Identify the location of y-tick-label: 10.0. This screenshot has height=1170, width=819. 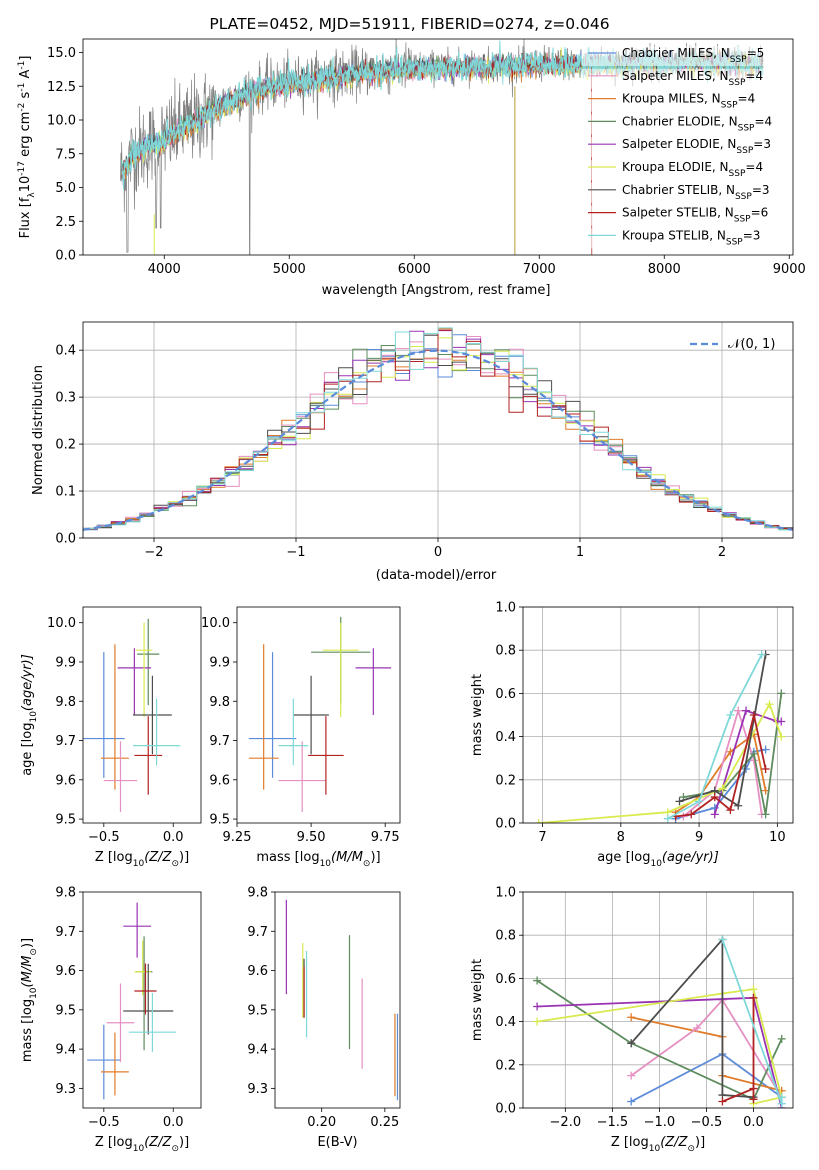
(61, 623).